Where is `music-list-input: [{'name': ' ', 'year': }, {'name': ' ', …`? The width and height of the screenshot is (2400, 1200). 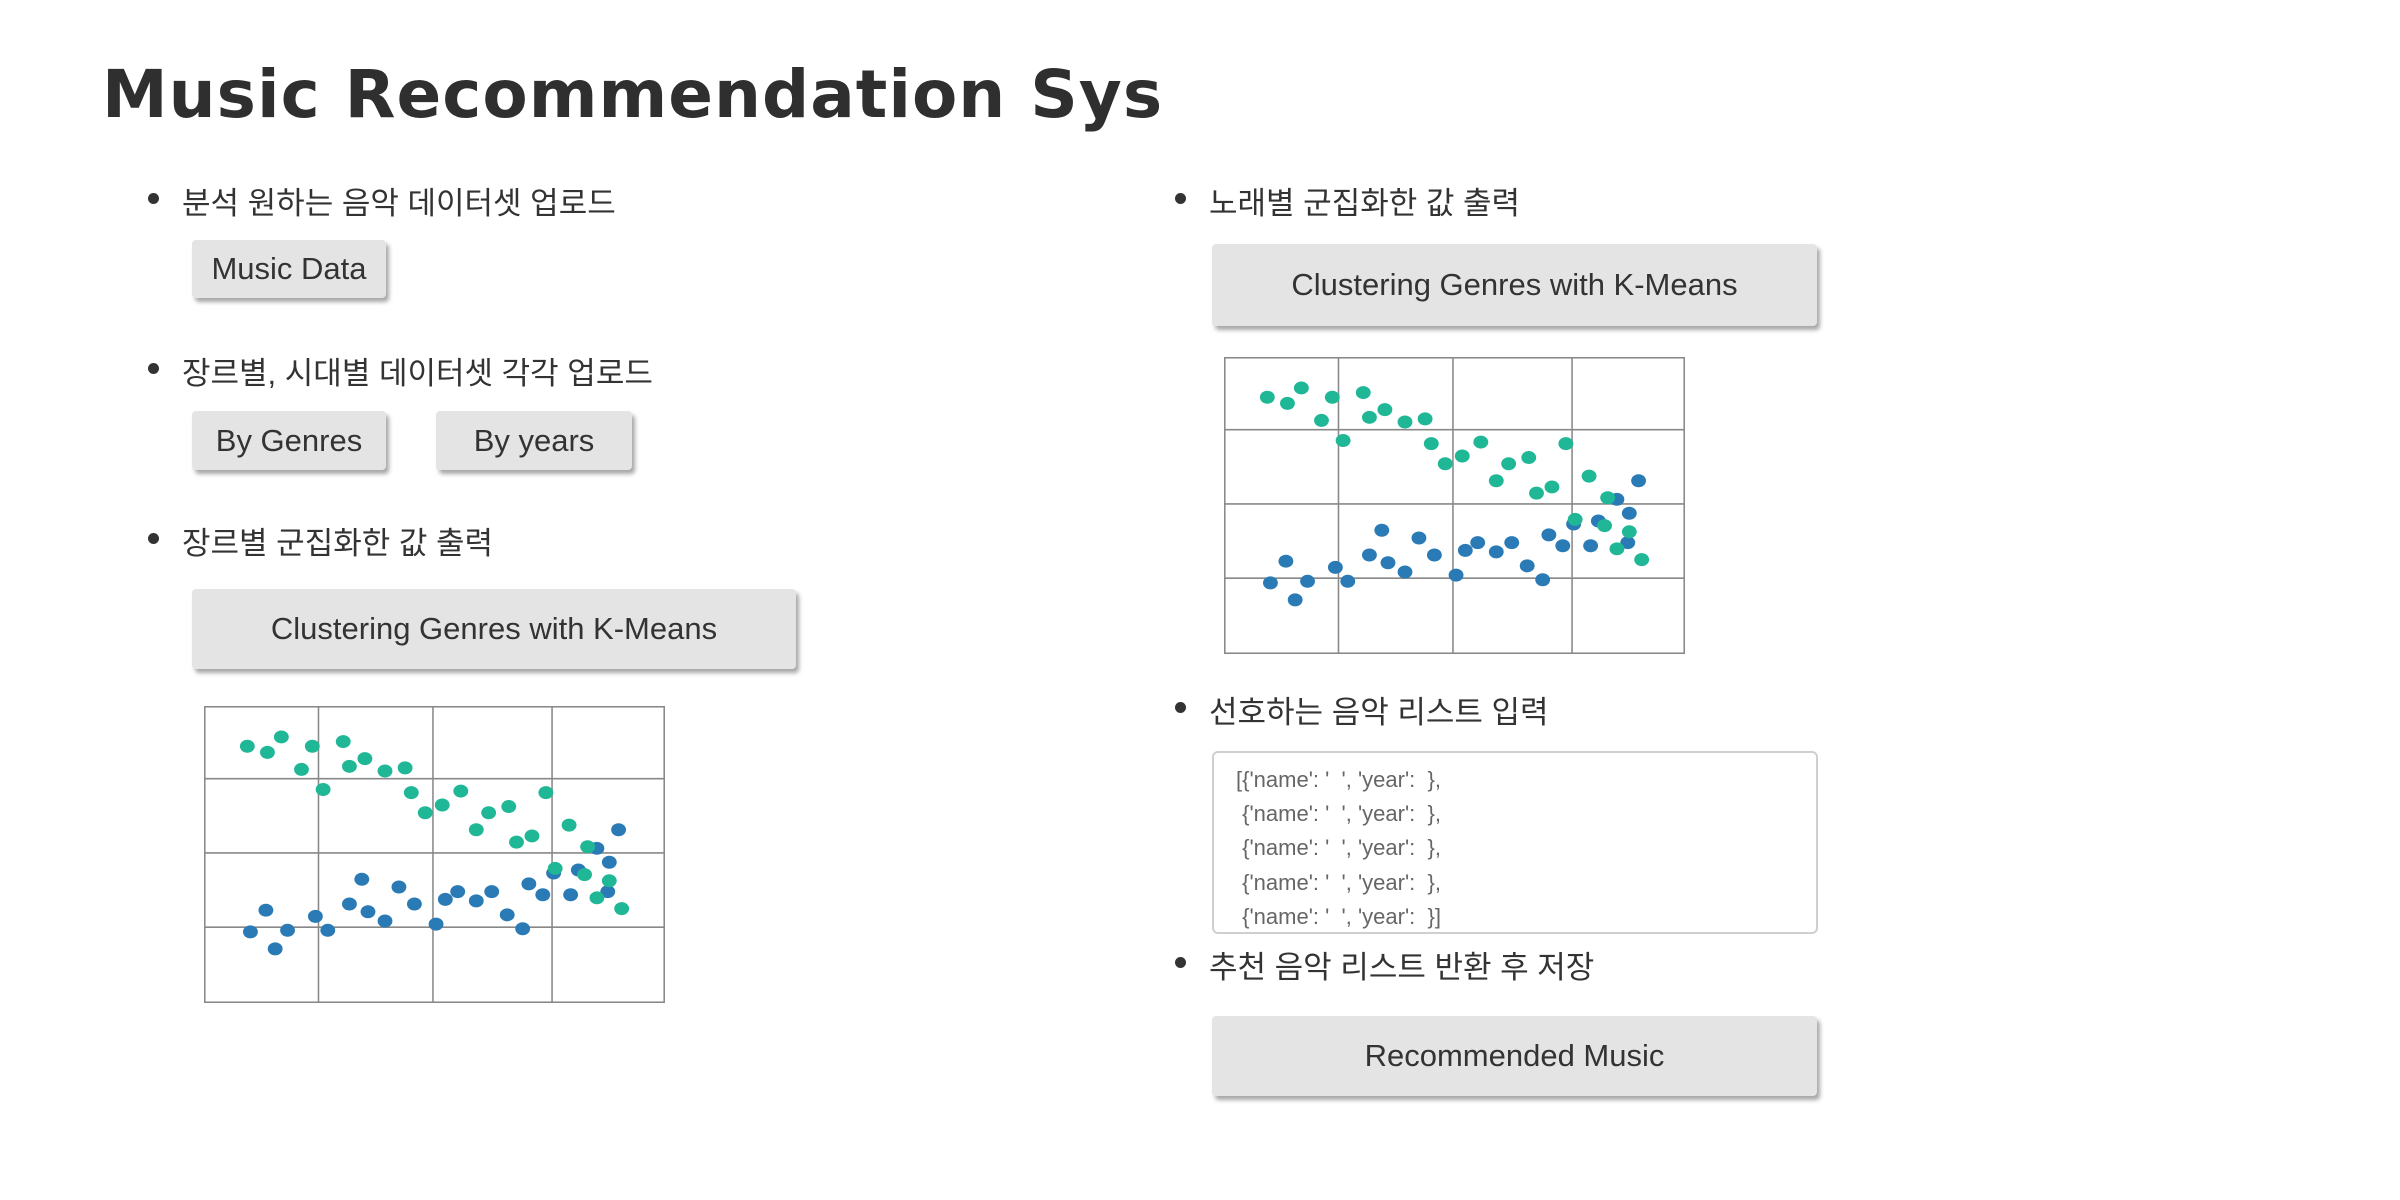 music-list-input: [{'name': ' ', 'year': }, {'name': ' ', … is located at coordinates (1515, 842).